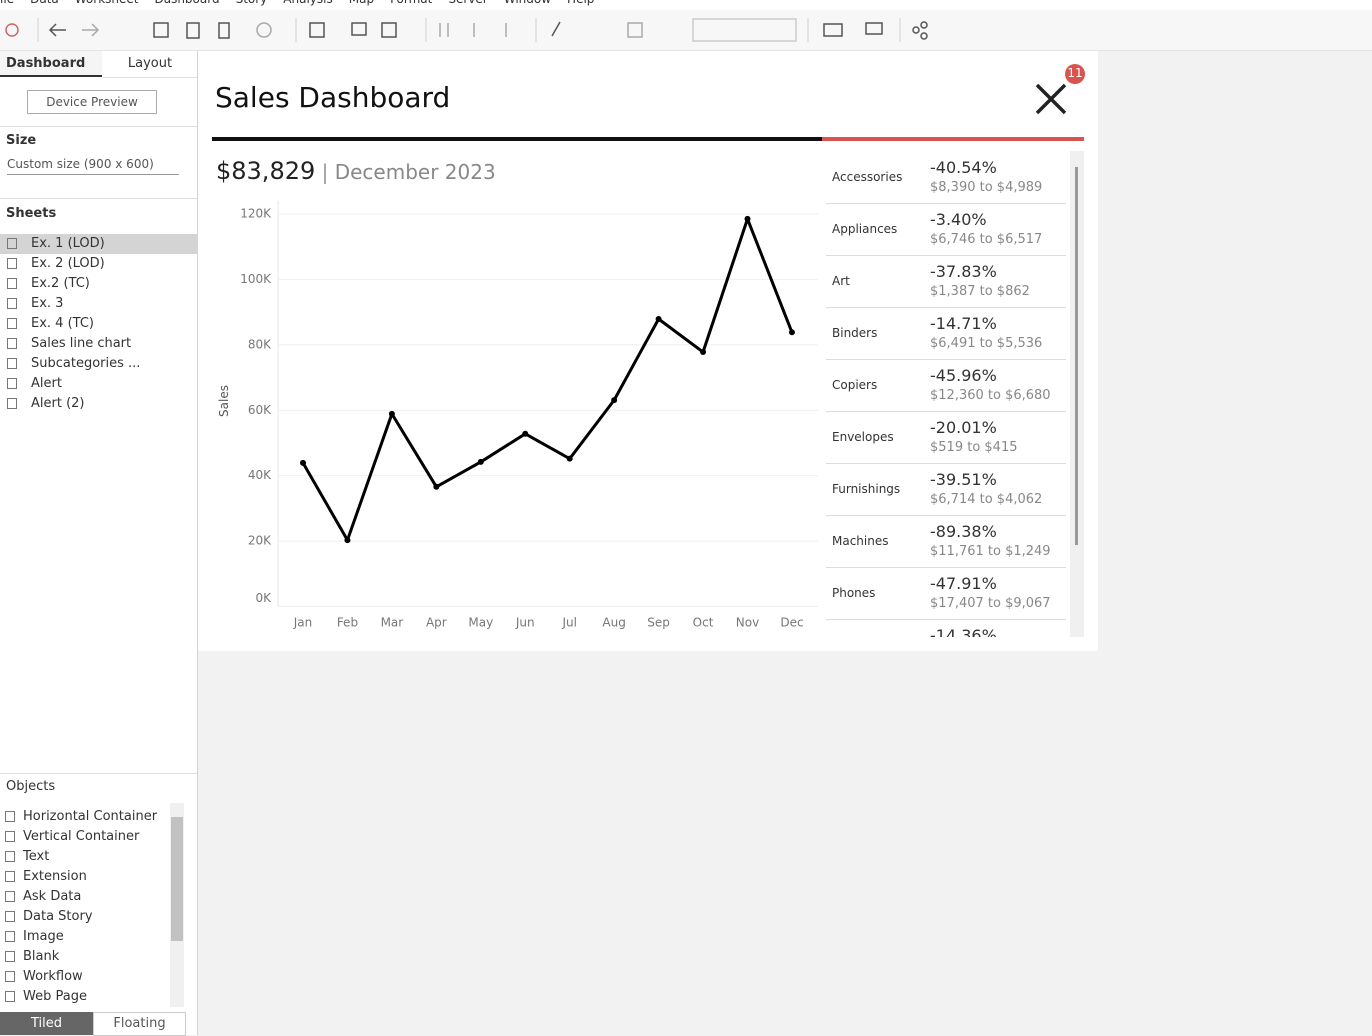  What do you see at coordinates (517, 139) in the screenshot?
I see `rule` at bounding box center [517, 139].